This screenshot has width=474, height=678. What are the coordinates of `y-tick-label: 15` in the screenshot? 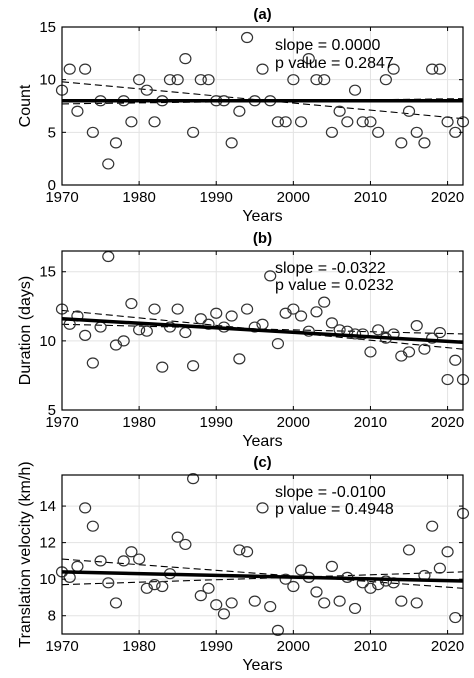 It's located at (47, 27).